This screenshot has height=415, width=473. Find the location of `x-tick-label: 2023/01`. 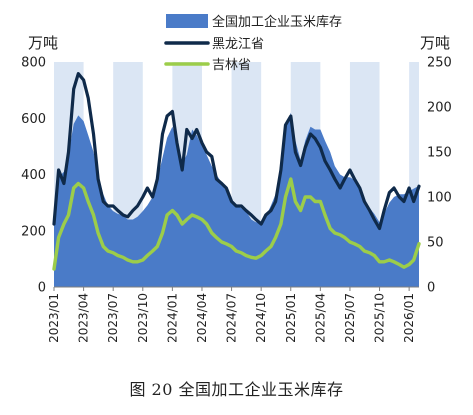

x-tick-label: 2023/01 is located at coordinates (54, 318).